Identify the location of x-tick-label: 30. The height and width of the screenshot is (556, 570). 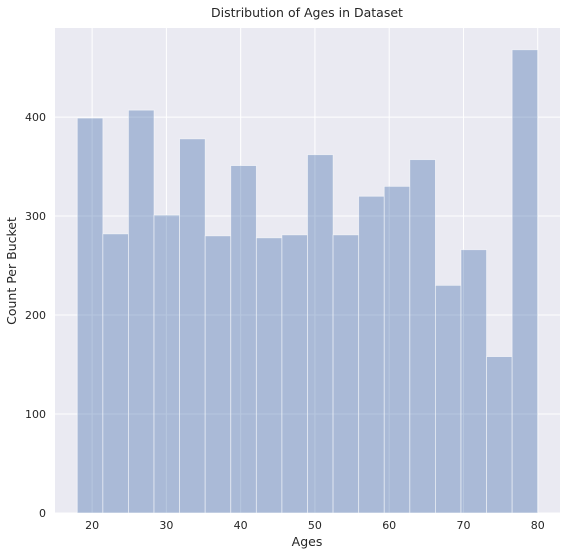
(166, 525).